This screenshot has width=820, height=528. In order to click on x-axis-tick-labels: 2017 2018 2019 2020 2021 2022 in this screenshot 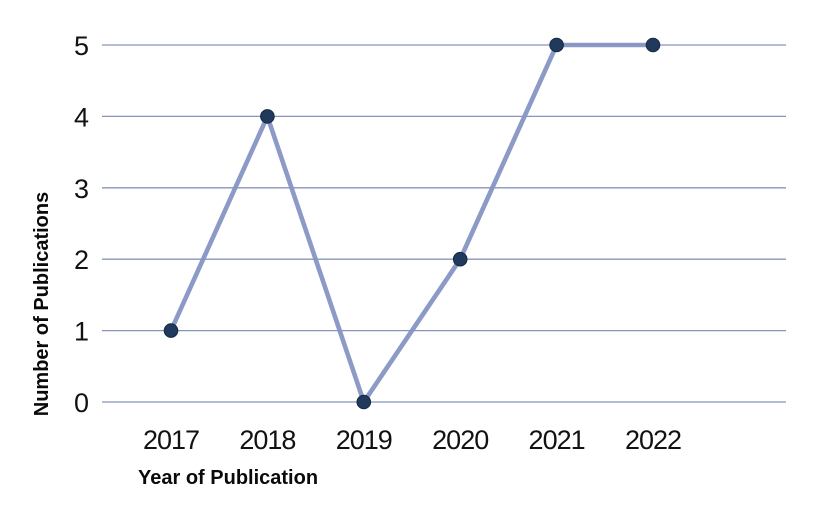, I will do `click(412, 440)`.